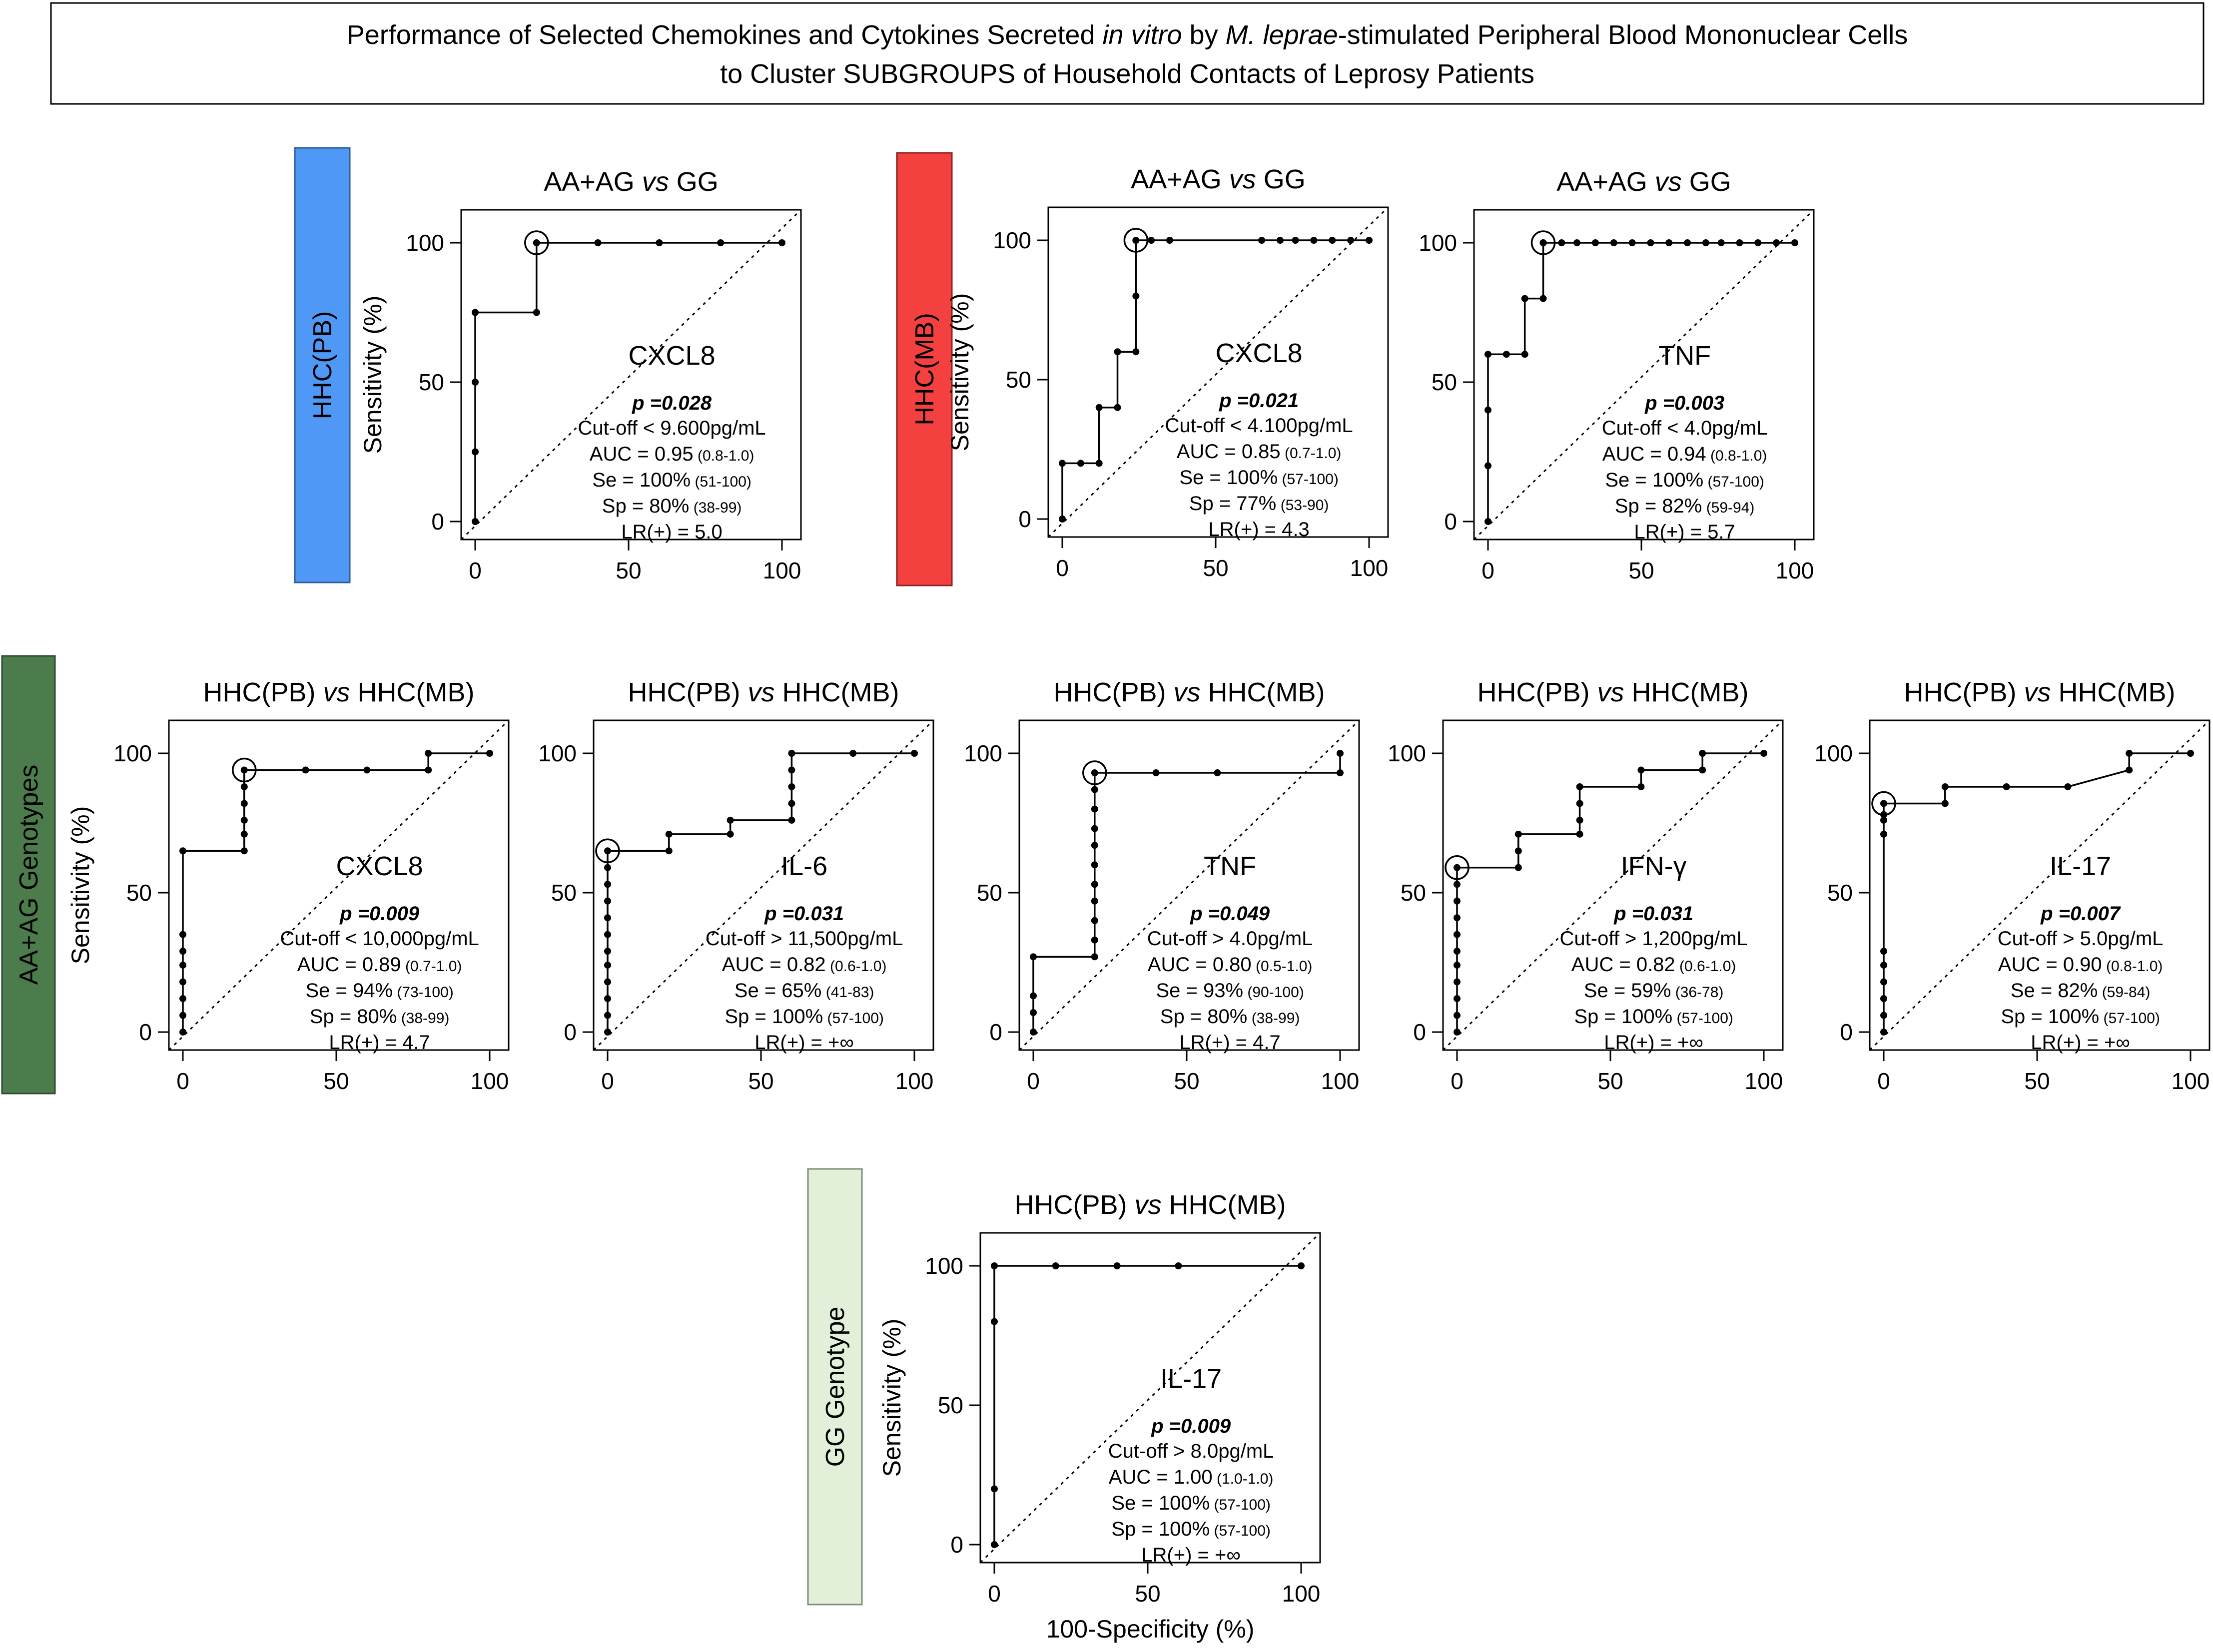 The height and width of the screenshot is (1652, 2213). Describe the element at coordinates (960, 372) in the screenshot. I see `y-axis-label: Sensitivity (%)` at that location.